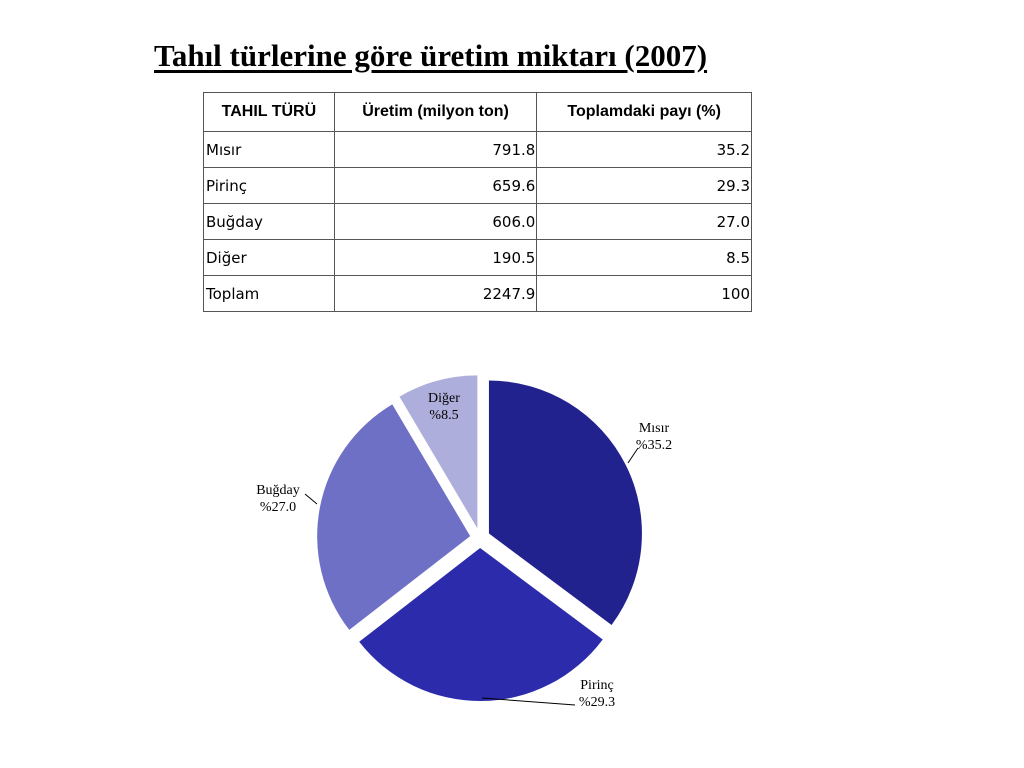  What do you see at coordinates (644, 257) in the screenshot?
I see `cell-share: 8.5` at bounding box center [644, 257].